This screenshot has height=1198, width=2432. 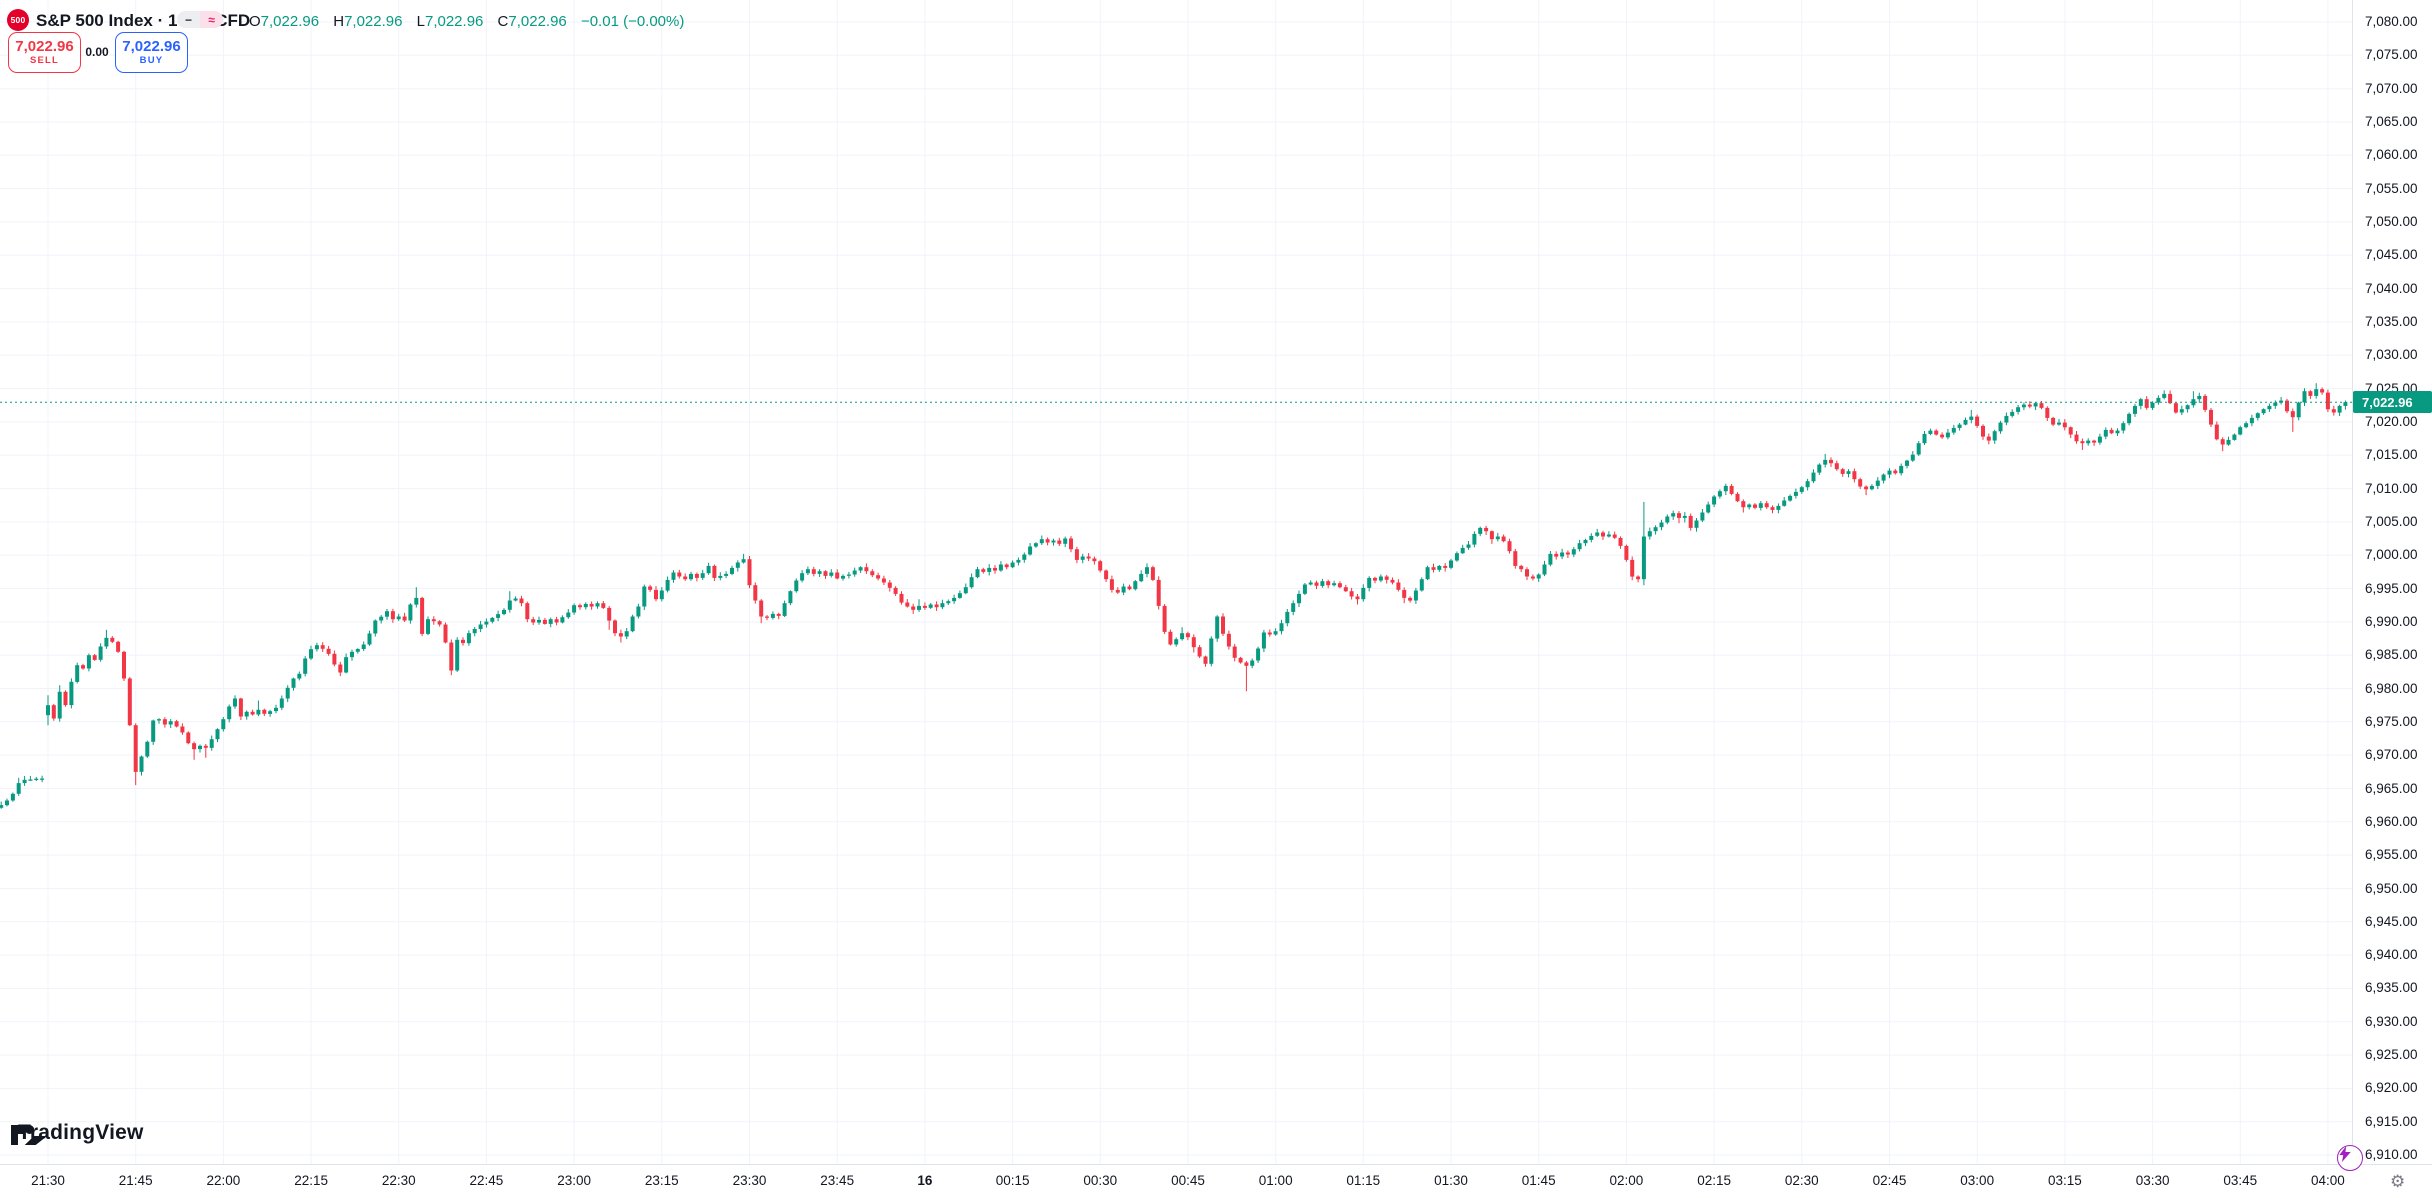 I want to click on price-tick-label: 6,985.00, so click(x=2391, y=655).